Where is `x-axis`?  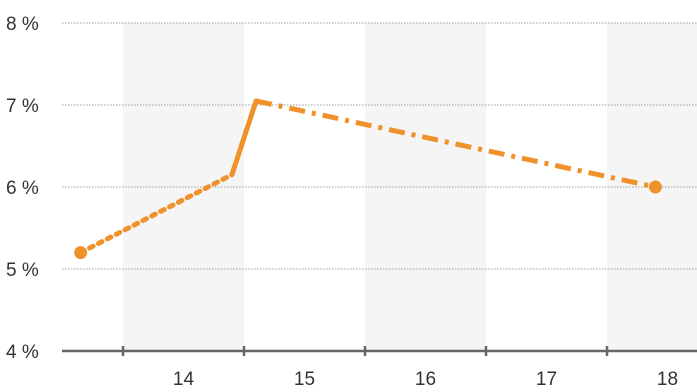 x-axis is located at coordinates (379, 351).